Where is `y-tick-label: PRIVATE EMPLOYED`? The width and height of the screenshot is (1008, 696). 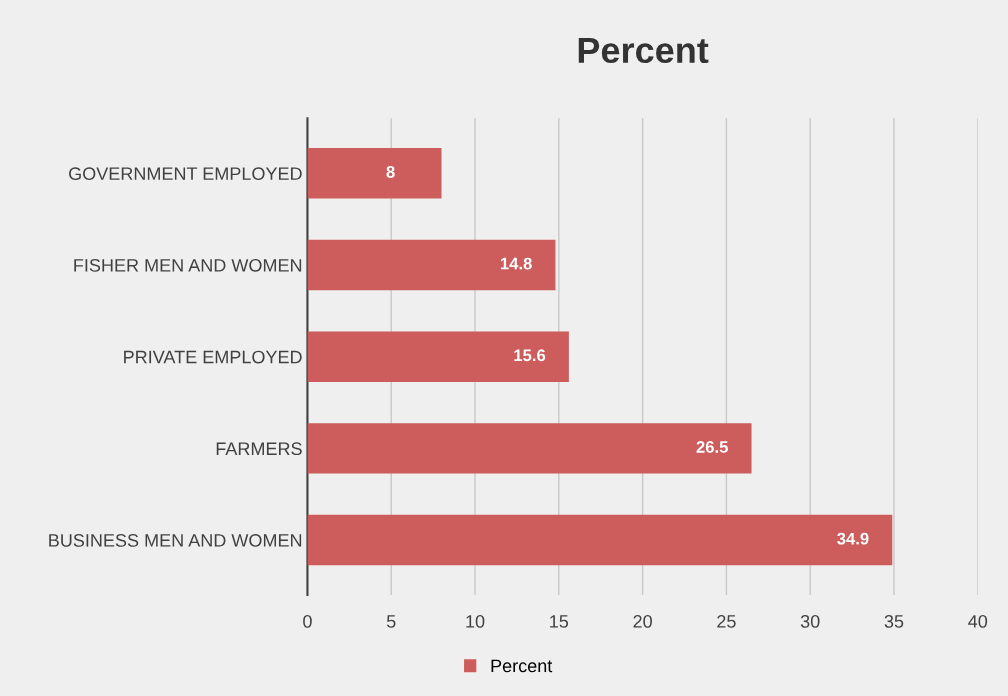
y-tick-label: PRIVATE EMPLOYED is located at coordinates (213, 357).